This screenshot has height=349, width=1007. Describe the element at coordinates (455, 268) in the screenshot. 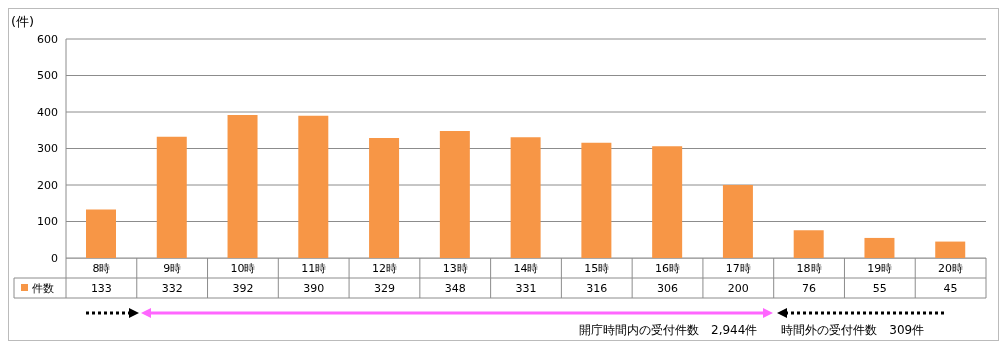

I see `x-tick-label: 13時` at that location.